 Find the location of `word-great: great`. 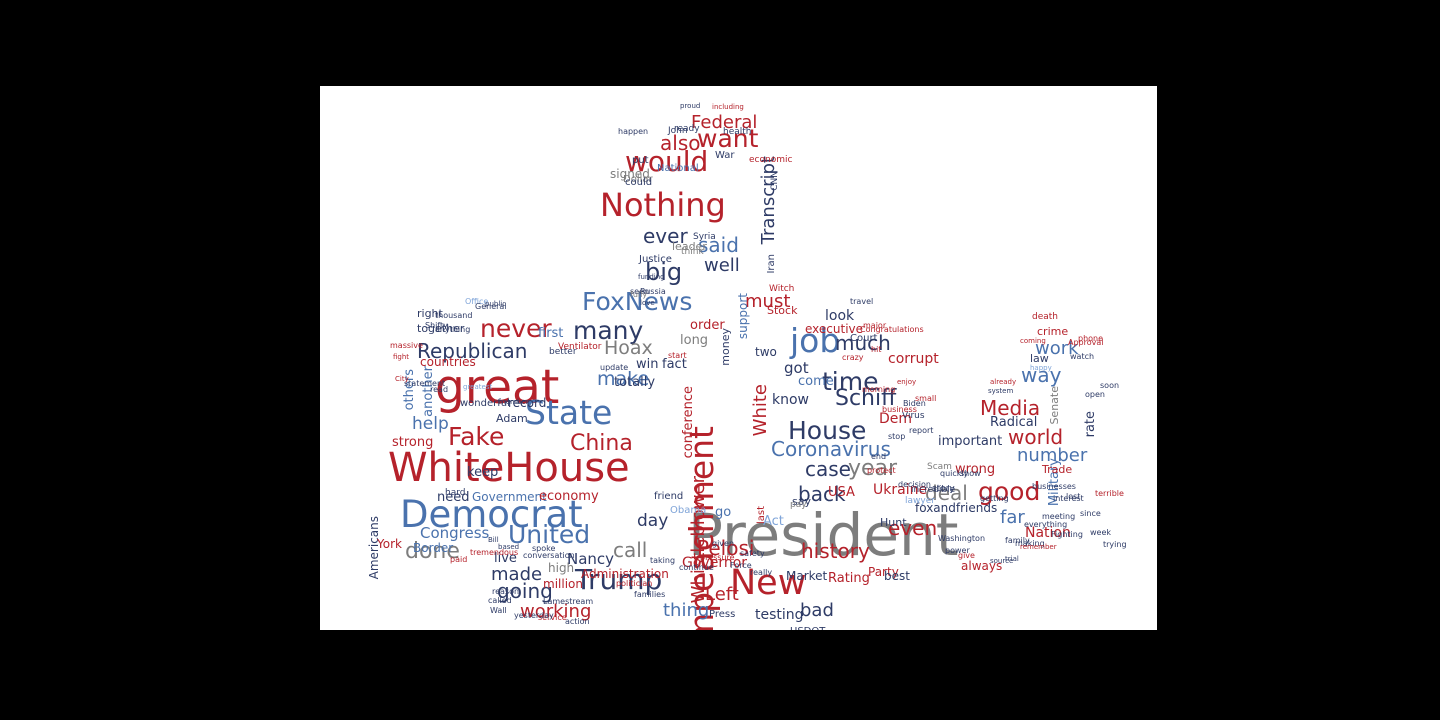

word-great: great is located at coordinates (497, 387).